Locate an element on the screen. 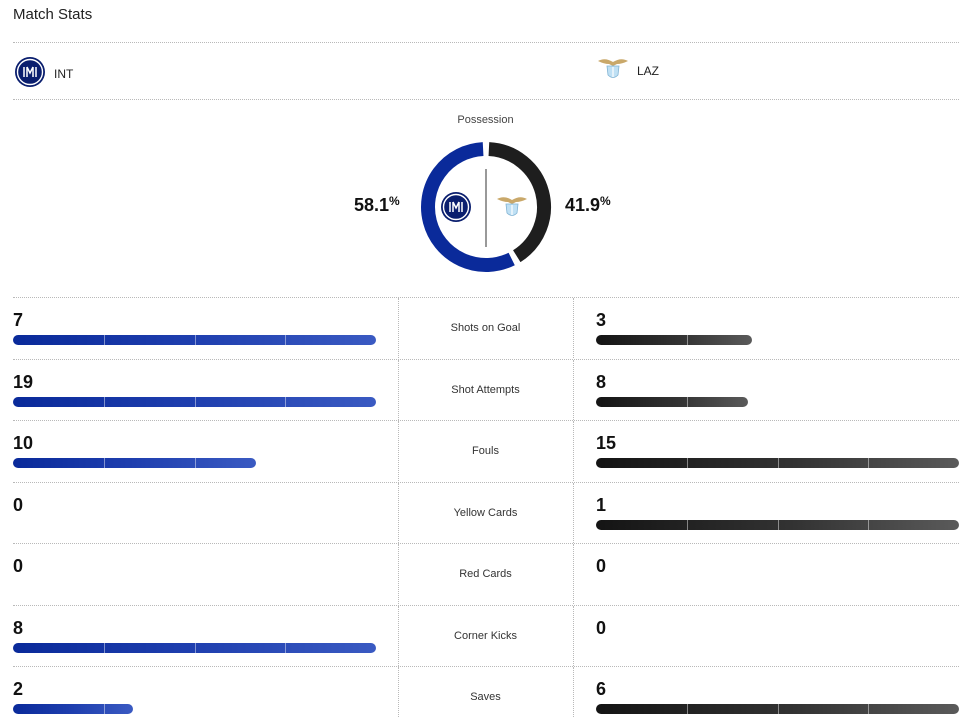  stat-label: Shots on Goal is located at coordinates (485, 328).